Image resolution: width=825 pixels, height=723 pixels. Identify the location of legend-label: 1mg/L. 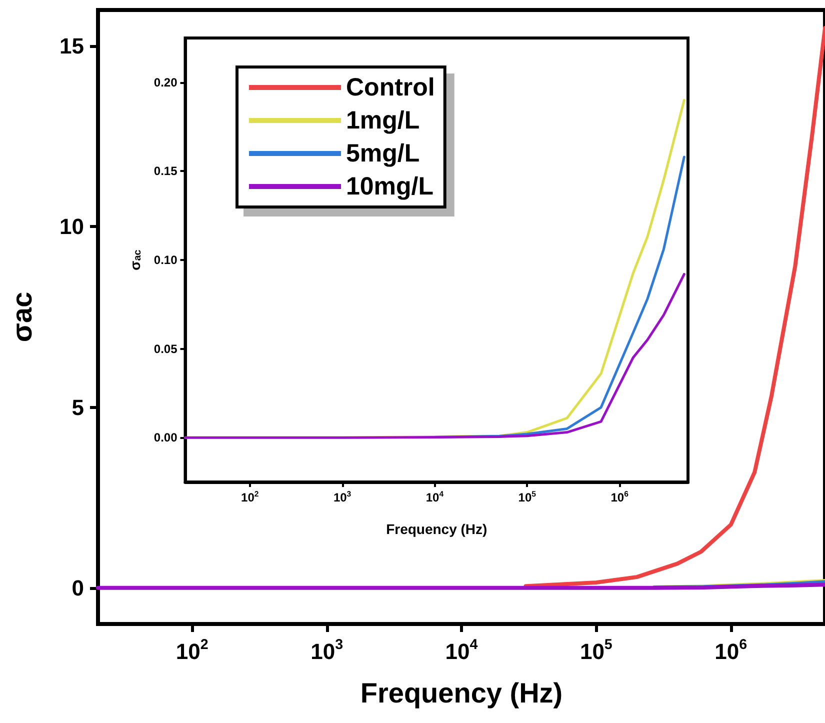
(383, 120).